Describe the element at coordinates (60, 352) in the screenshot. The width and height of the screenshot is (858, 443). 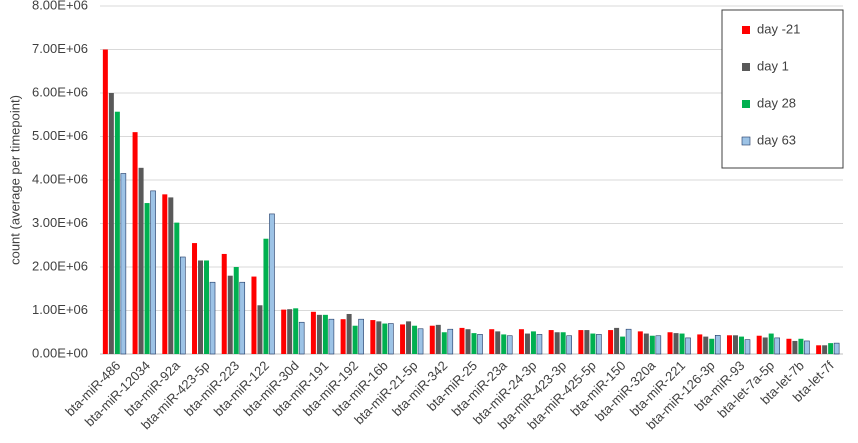
I see `y-tick-label: 0.00E+00` at that location.